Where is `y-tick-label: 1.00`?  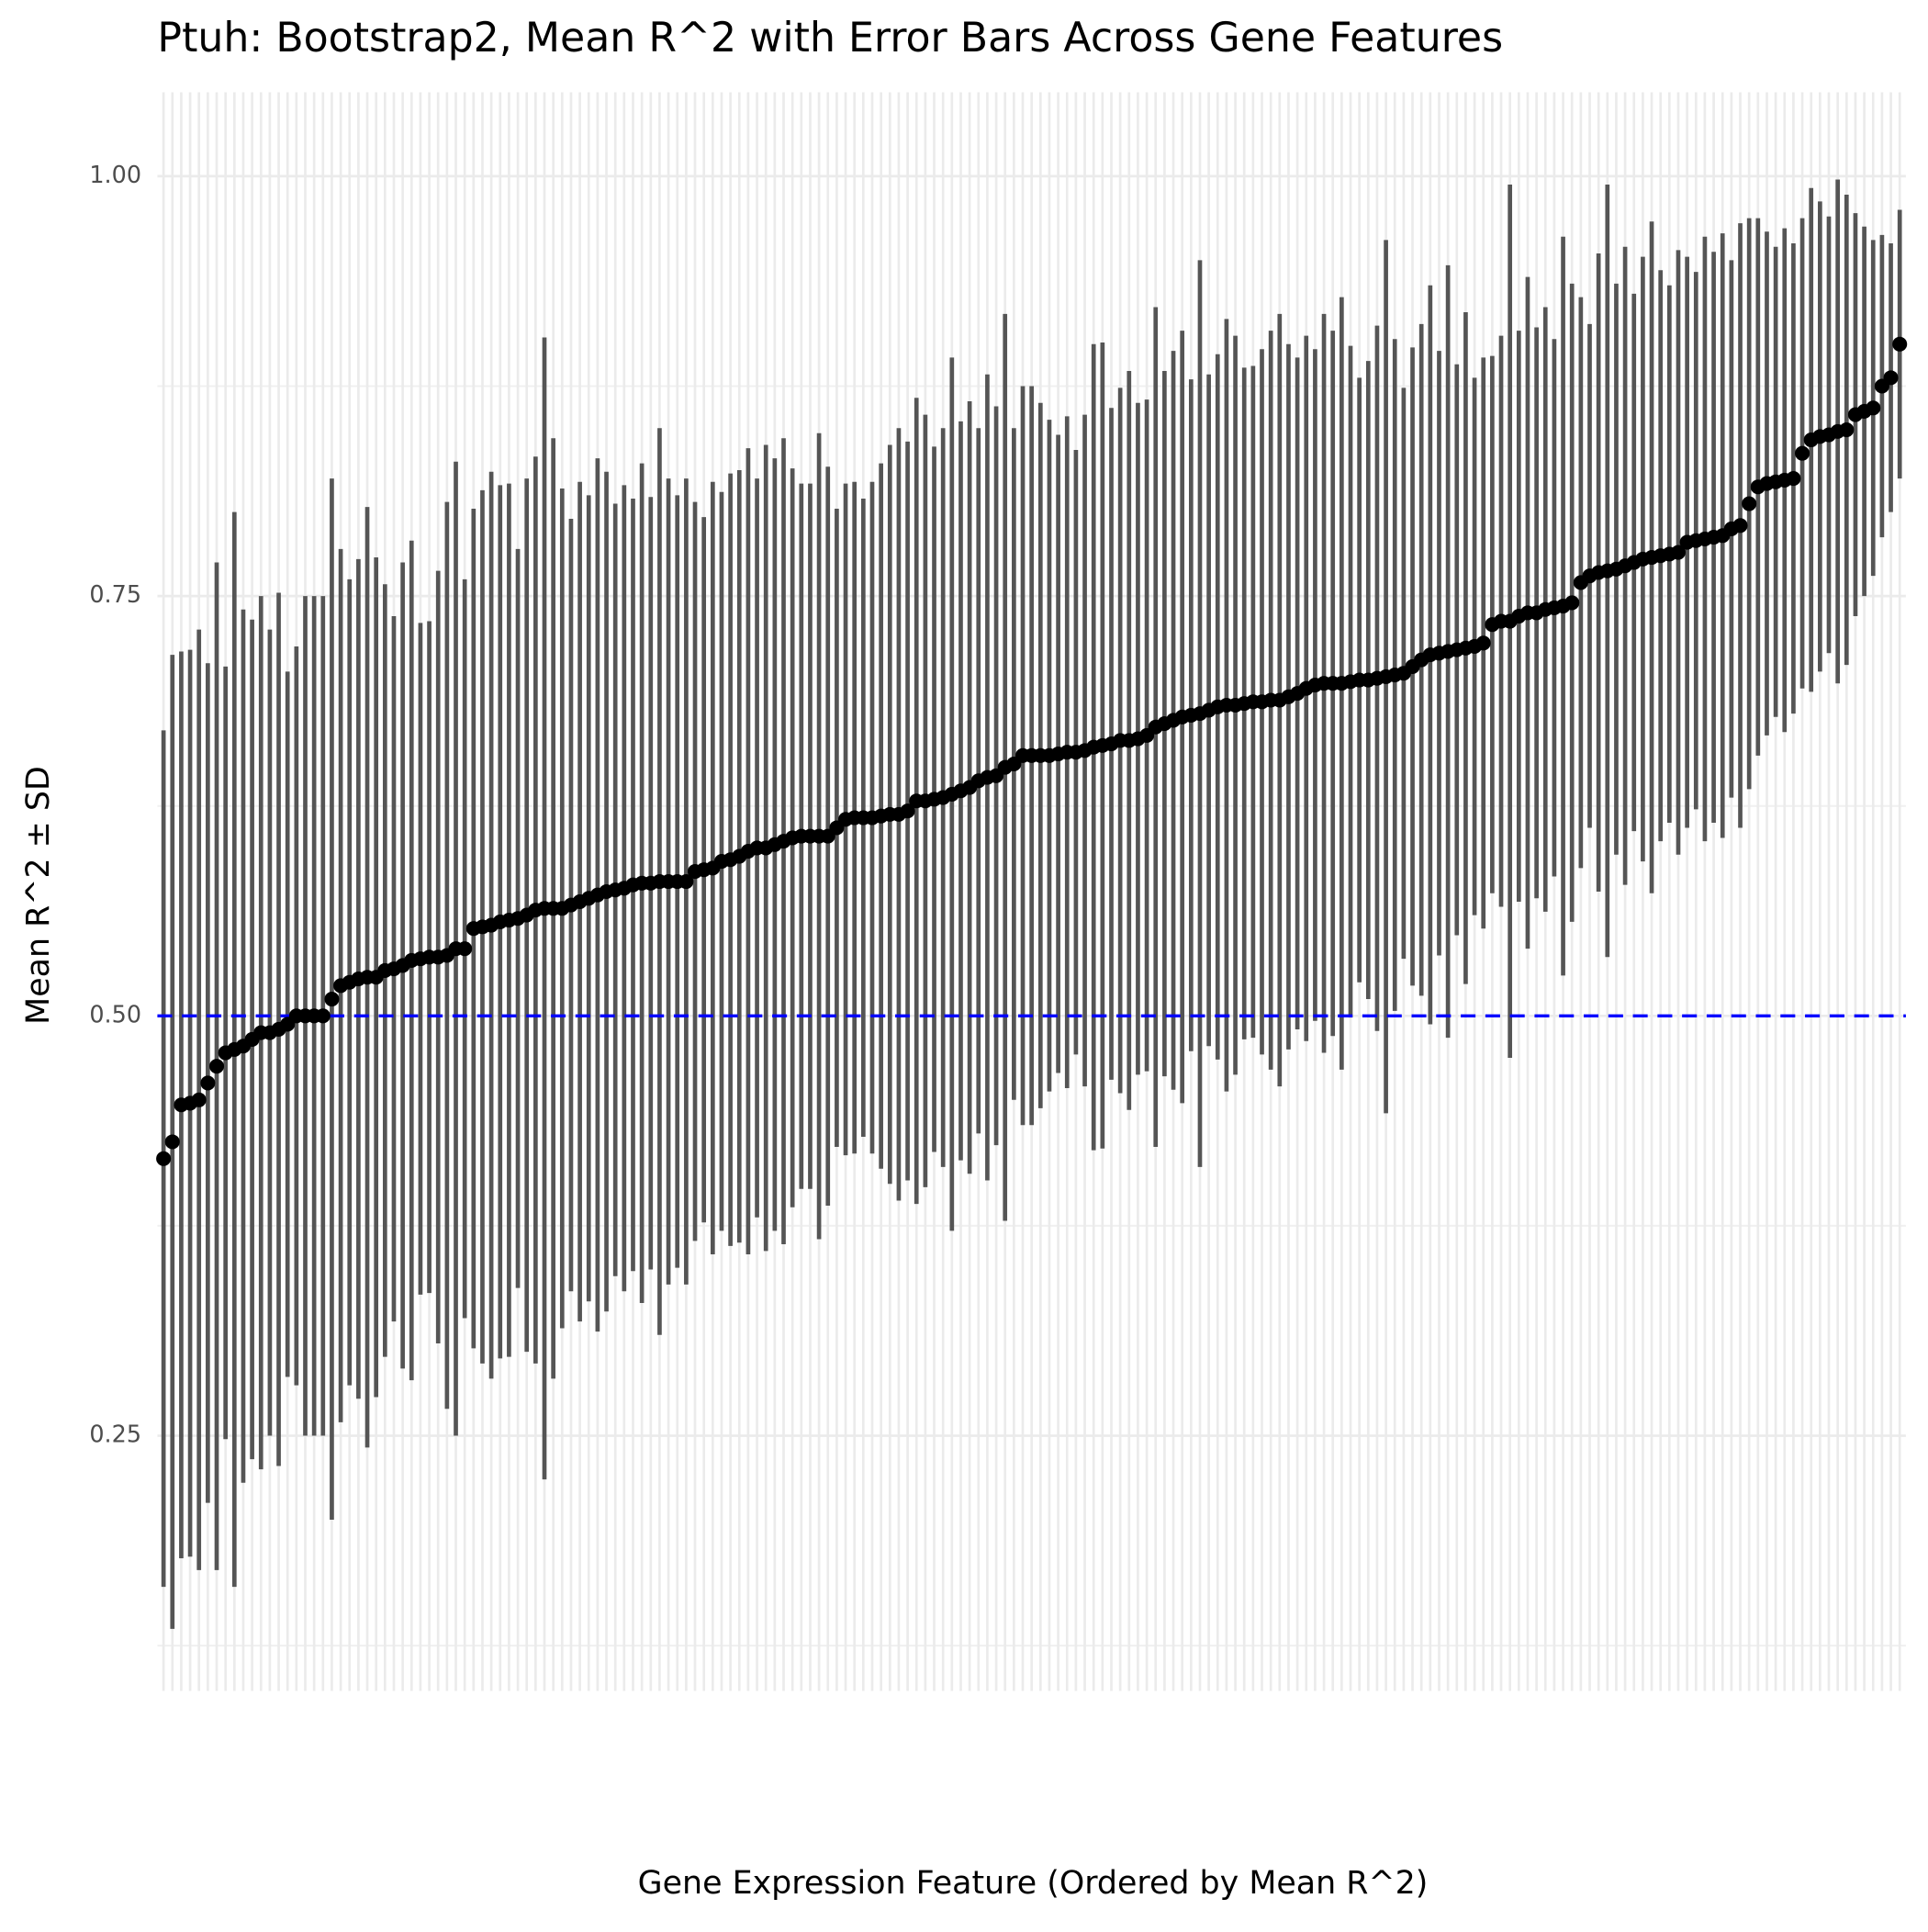 y-tick-label: 1.00 is located at coordinates (115, 174).